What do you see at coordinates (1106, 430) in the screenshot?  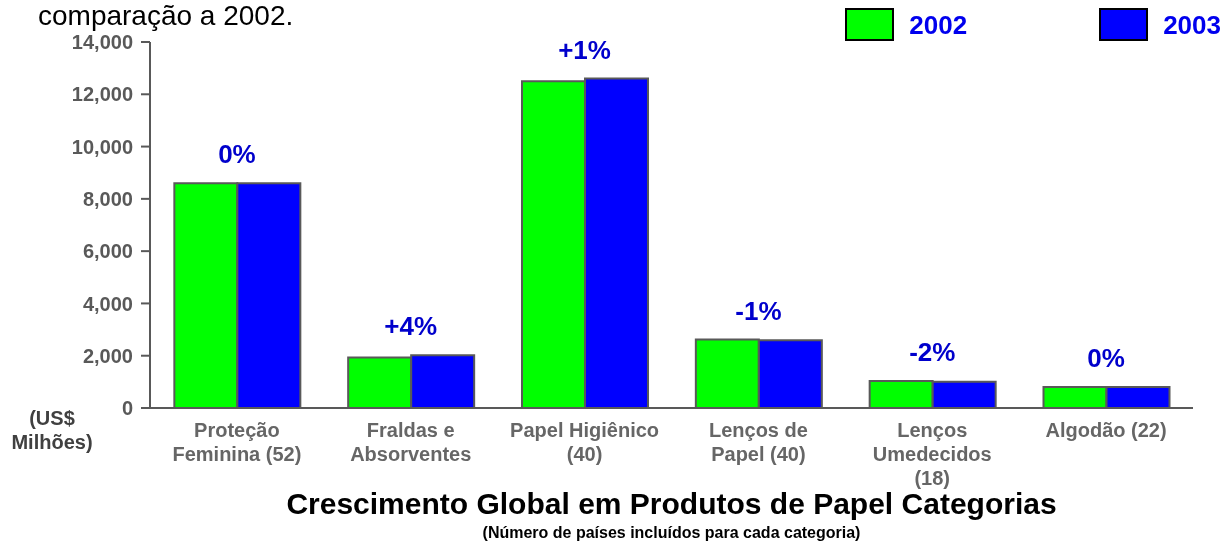 I see `x-tick-label: Algodão (22)` at bounding box center [1106, 430].